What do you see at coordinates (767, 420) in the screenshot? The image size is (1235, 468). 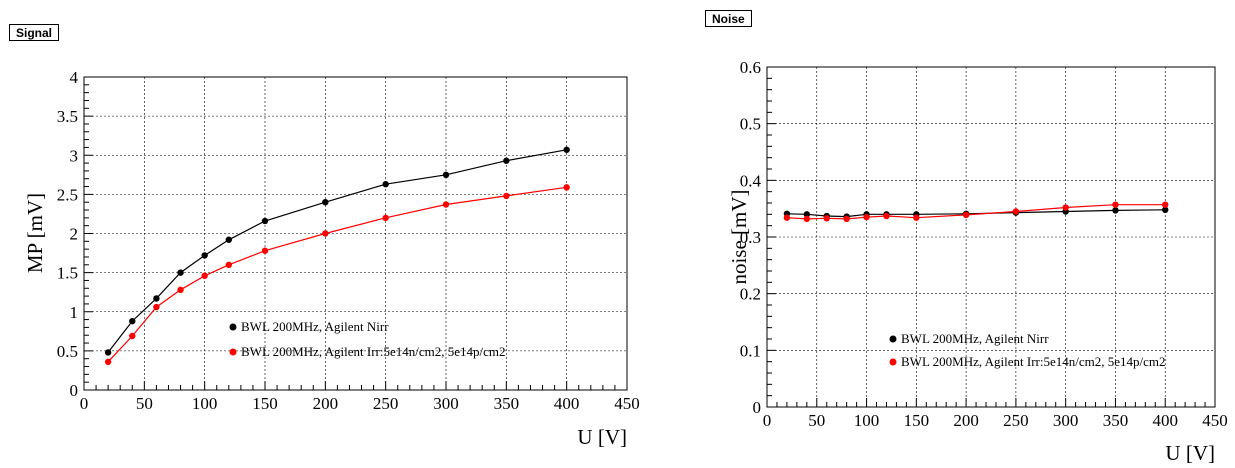 I see `noise-x-tick-label: 0` at bounding box center [767, 420].